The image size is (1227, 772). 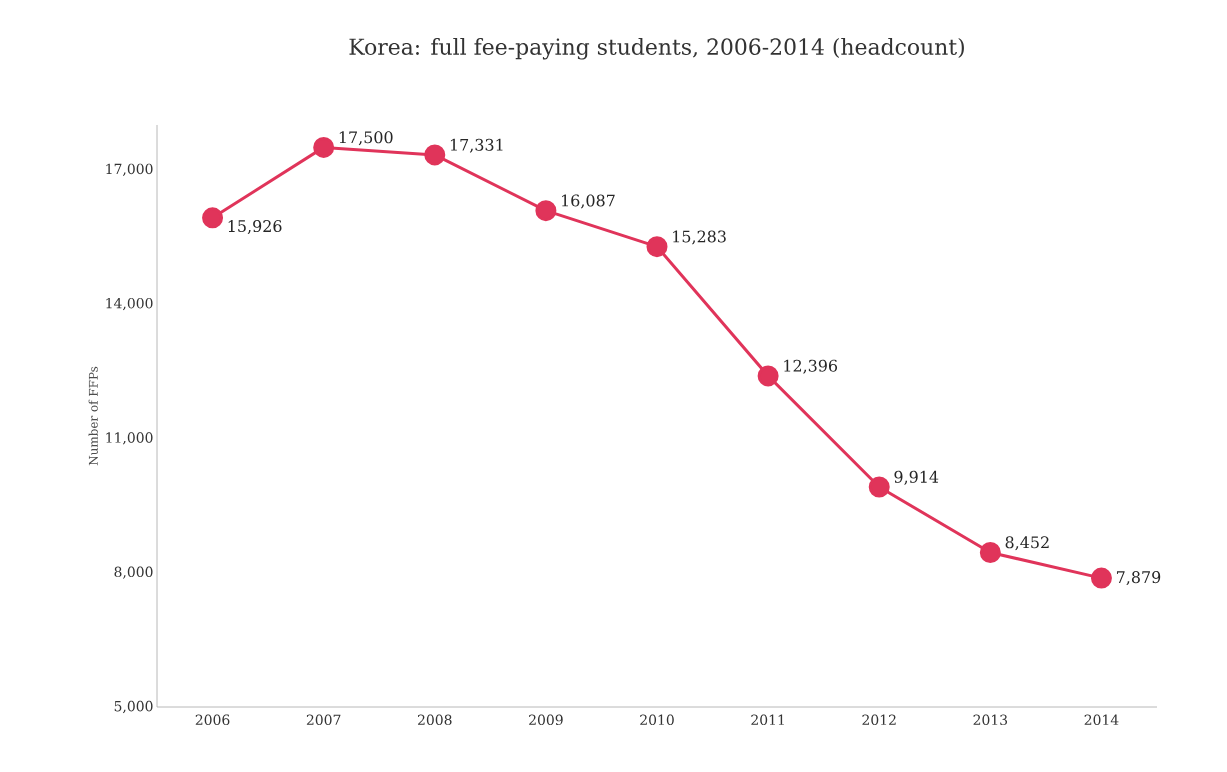 What do you see at coordinates (93, 416) in the screenshot?
I see `y-axis-title: Number of FFPs` at bounding box center [93, 416].